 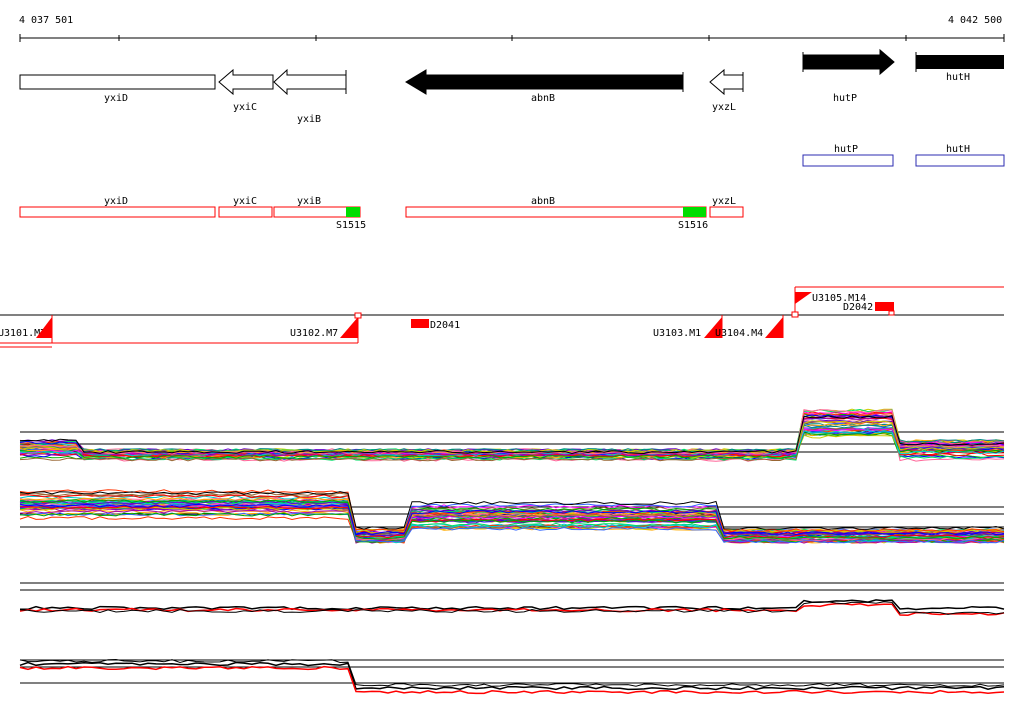 I want to click on segment-d2042-handle, so click(x=891, y=313).